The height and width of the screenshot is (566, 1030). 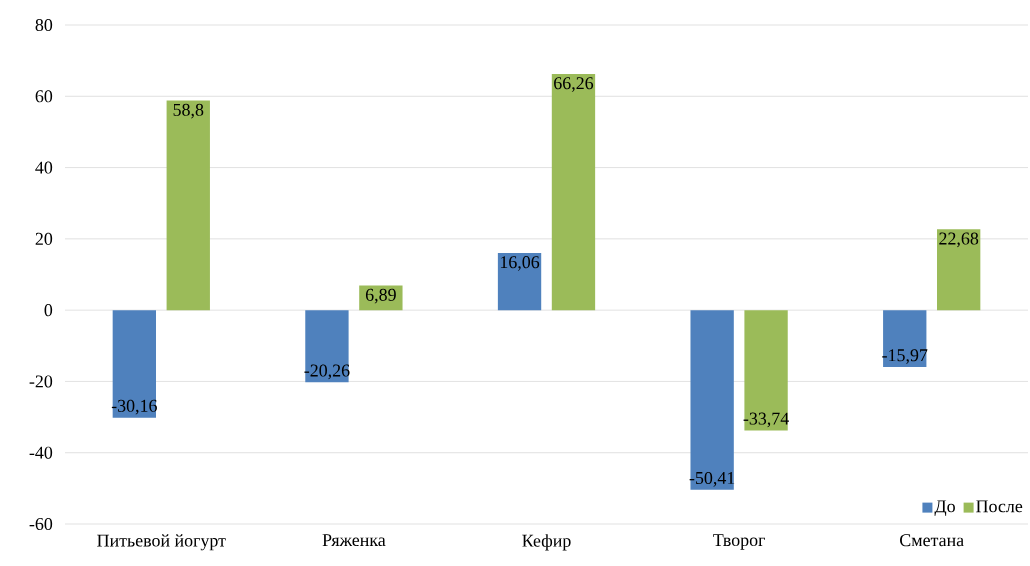 What do you see at coordinates (546, 542) in the screenshot?
I see `x-tick-label: Кефир` at bounding box center [546, 542].